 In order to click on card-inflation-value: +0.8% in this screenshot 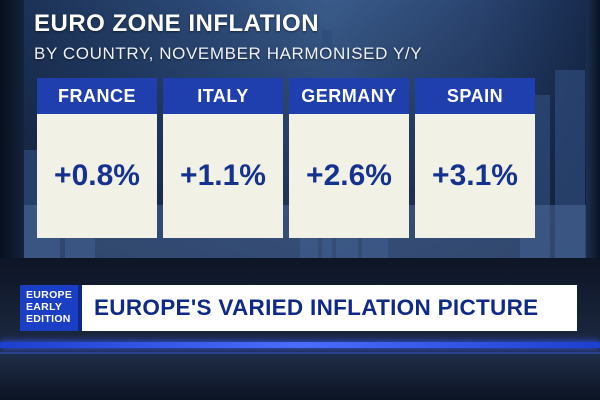, I will do `click(97, 176)`.